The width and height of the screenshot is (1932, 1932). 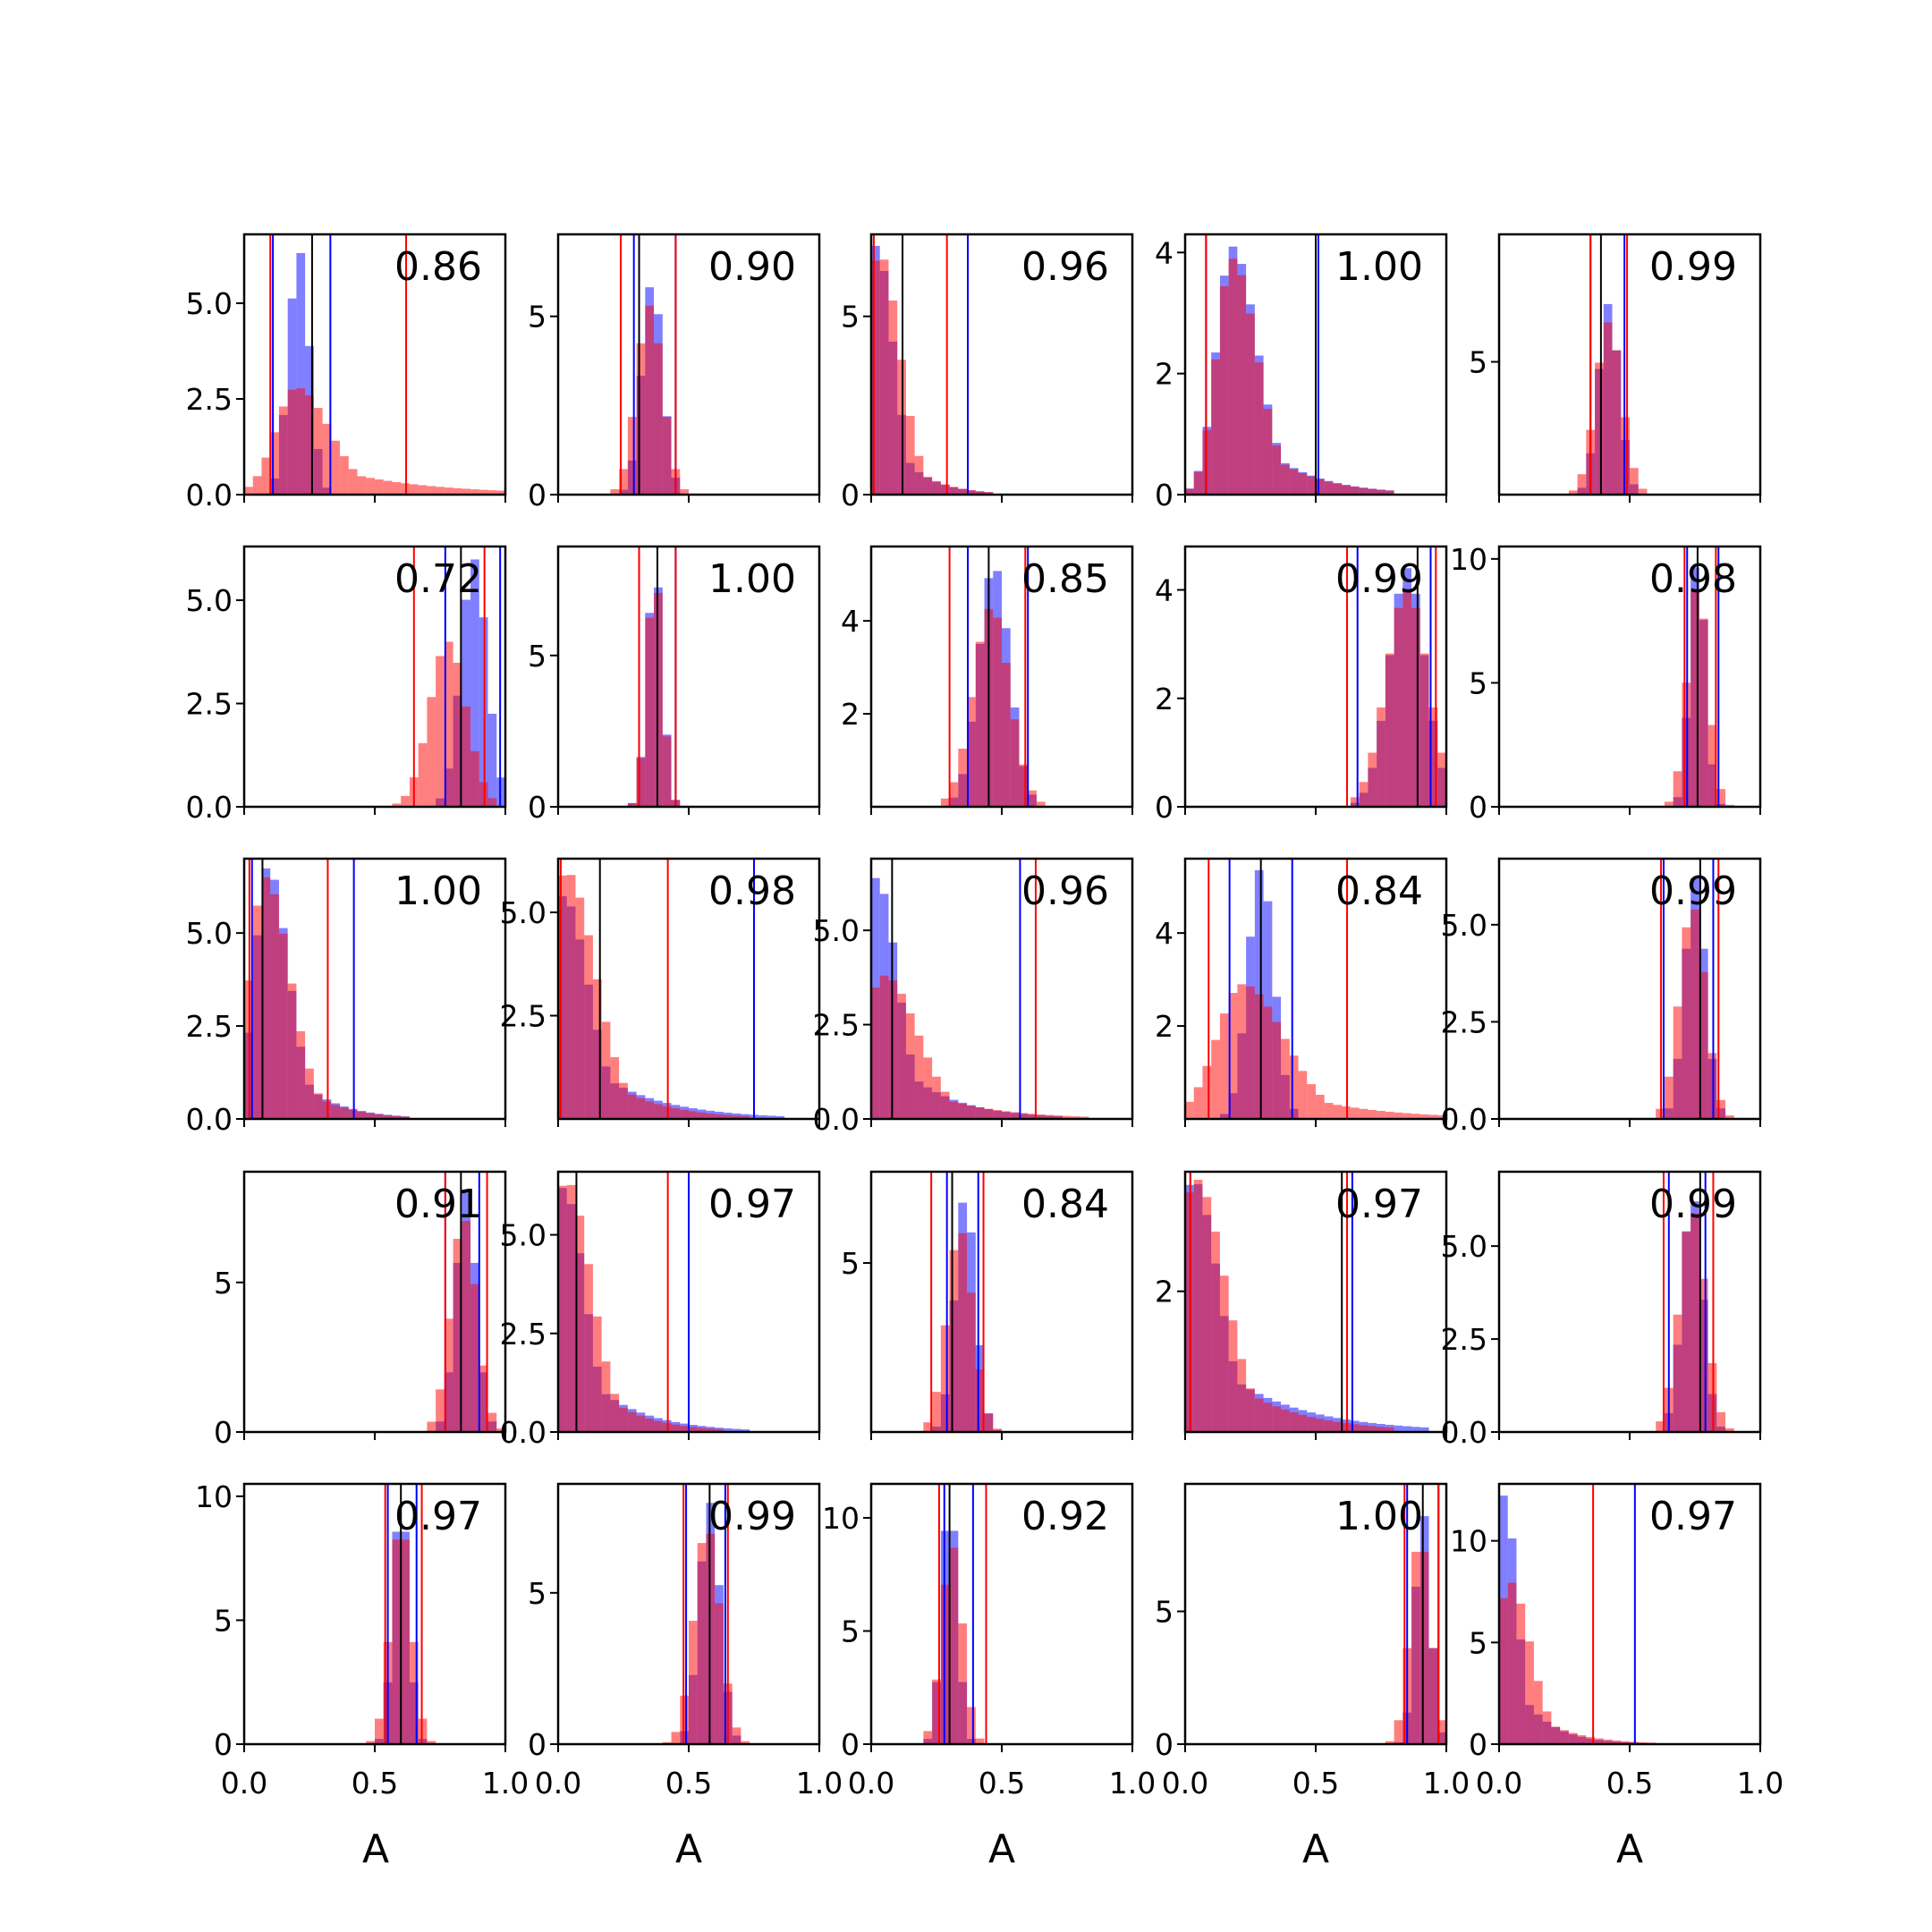 What do you see at coordinates (346, 997) in the screenshot?
I see `panel-3-1: 0.0 2.5 5.0 1.00` at bounding box center [346, 997].